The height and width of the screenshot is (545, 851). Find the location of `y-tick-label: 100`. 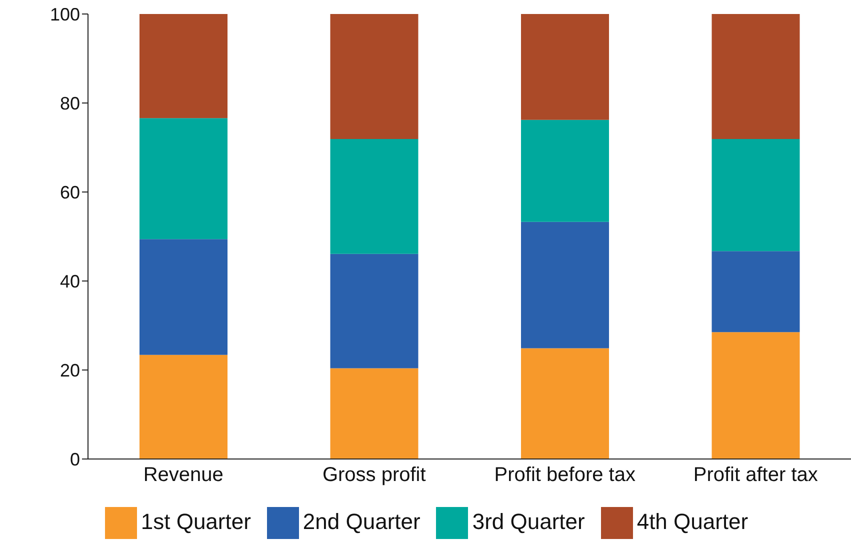

y-tick-label: 100 is located at coordinates (65, 14).